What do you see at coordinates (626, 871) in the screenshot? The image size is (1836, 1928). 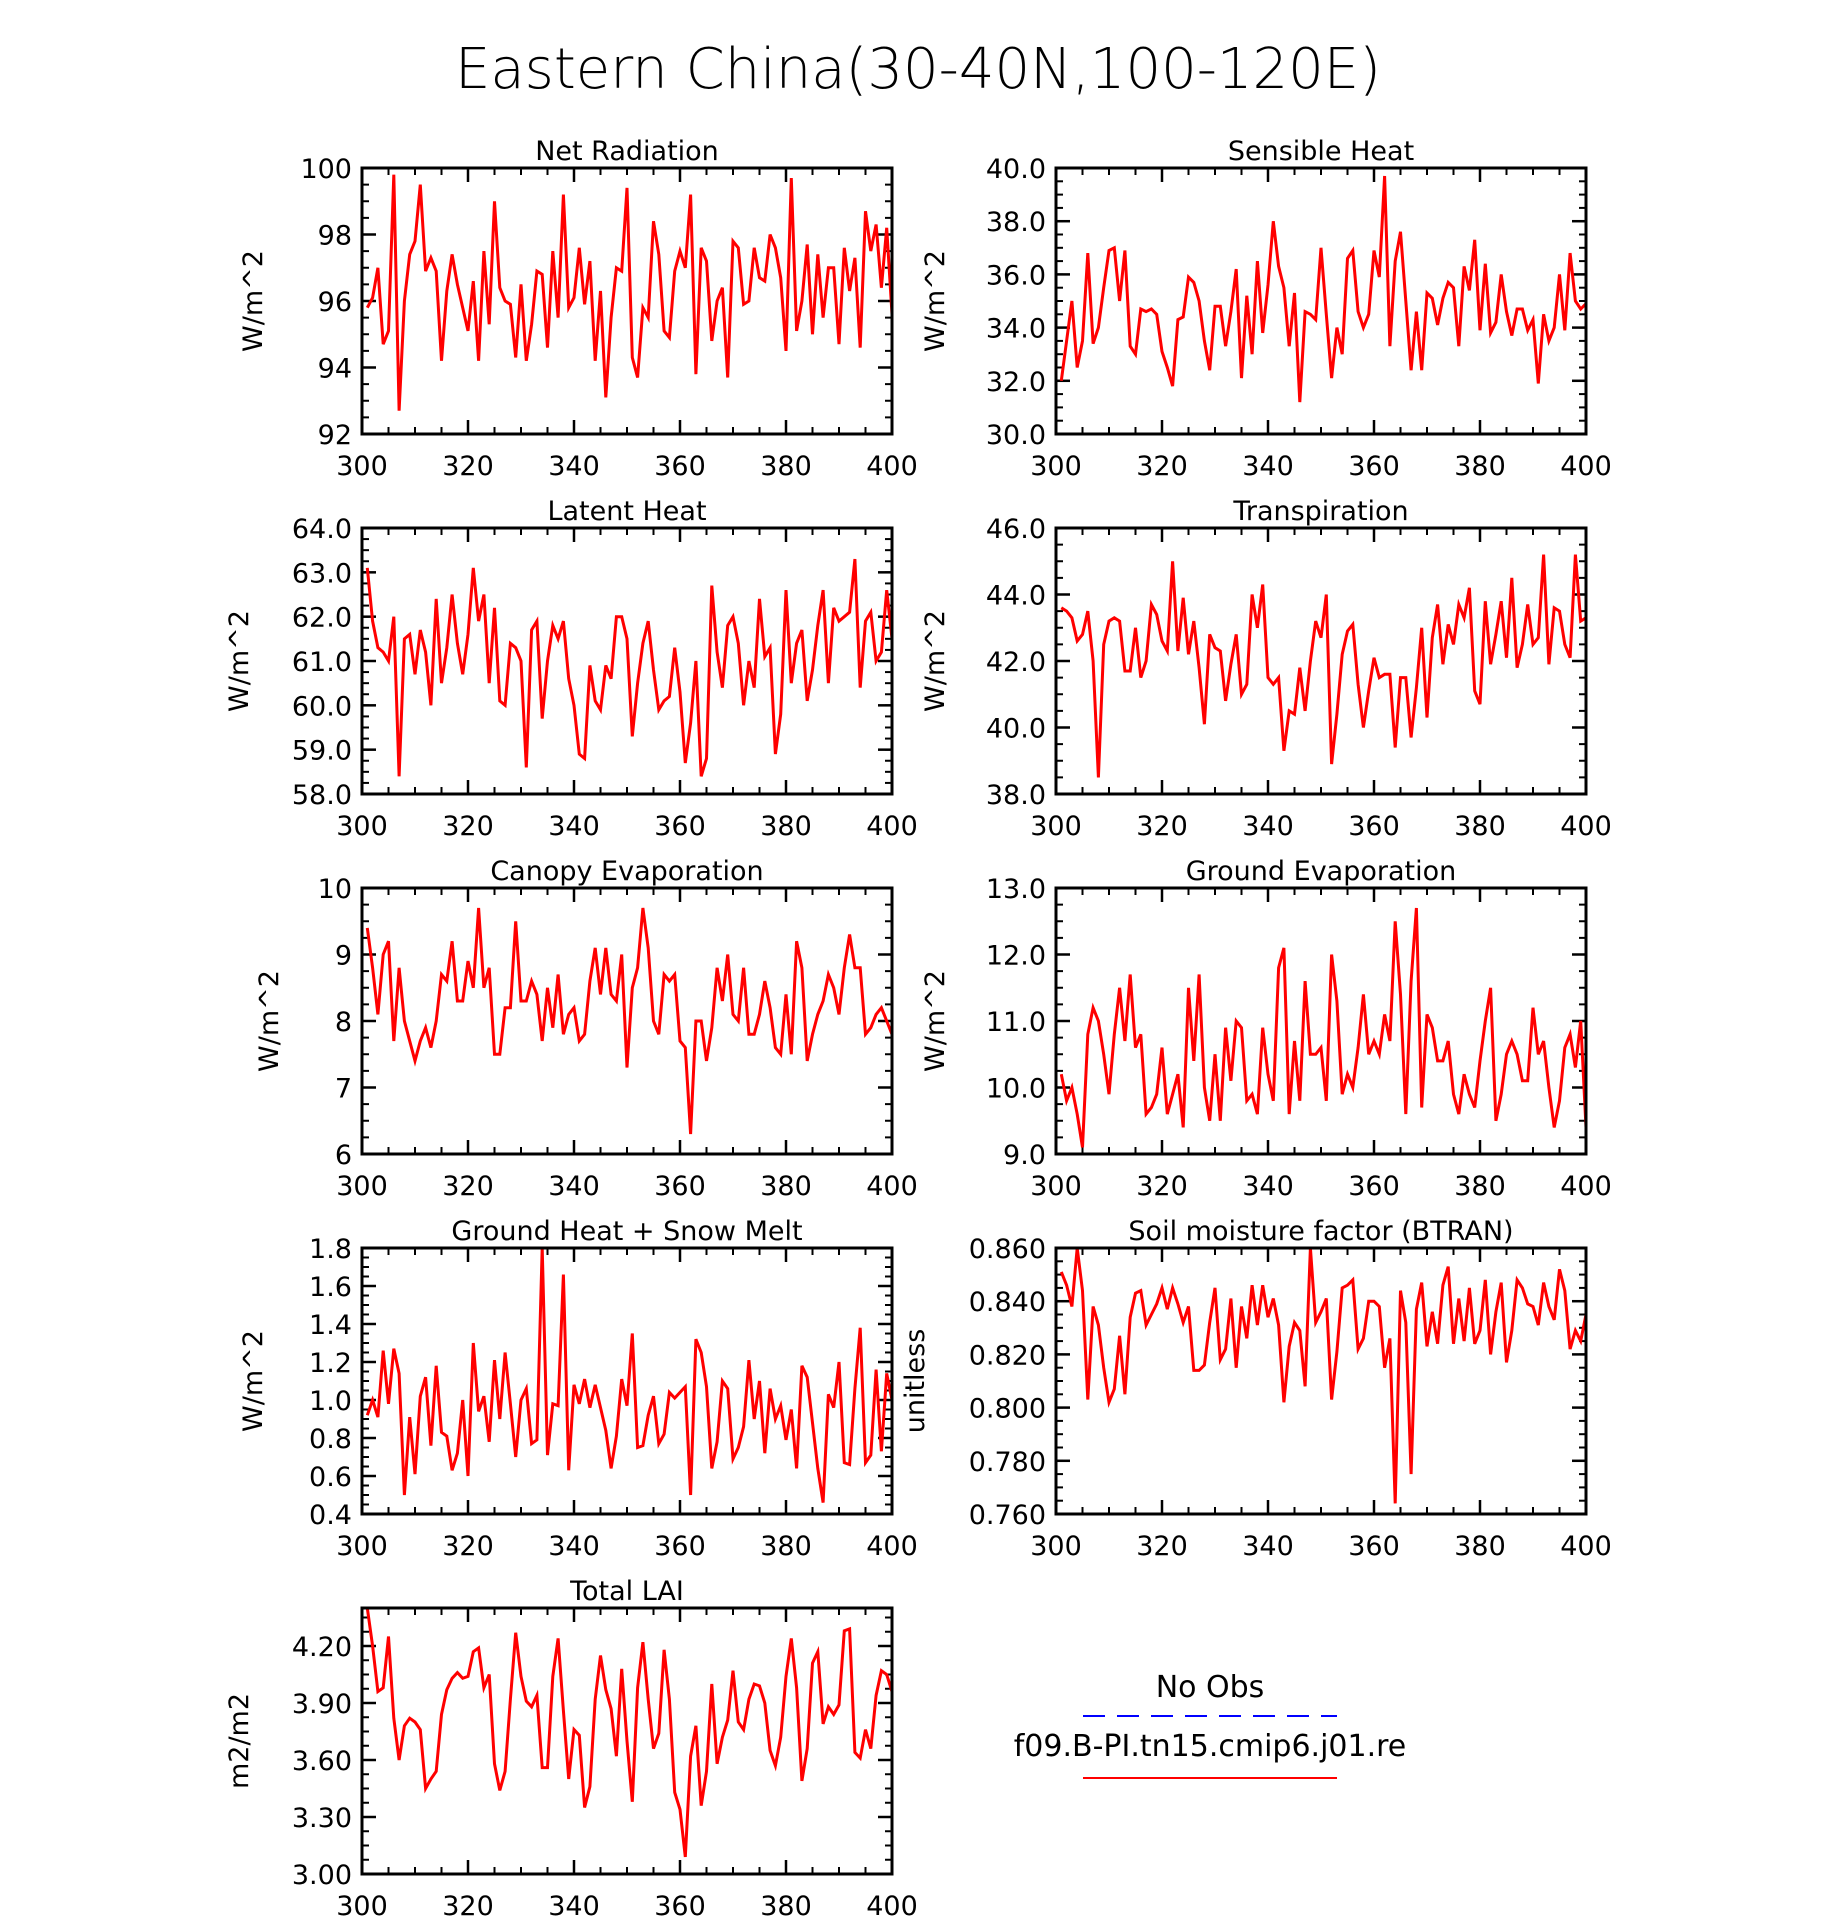 I see `panel-title: Canopy Evaporation` at bounding box center [626, 871].